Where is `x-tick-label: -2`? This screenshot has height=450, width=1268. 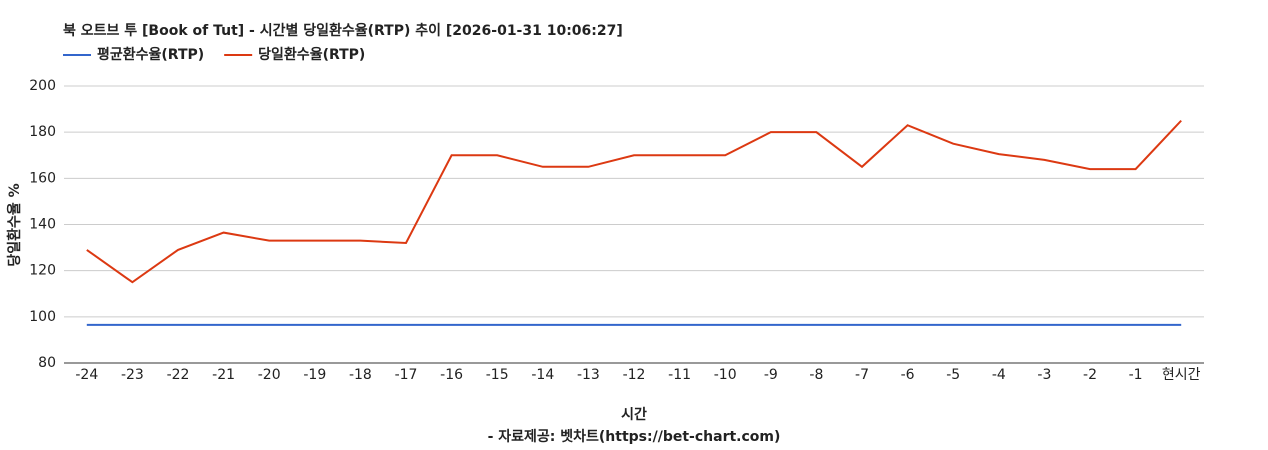
x-tick-label: -2 is located at coordinates (1090, 375).